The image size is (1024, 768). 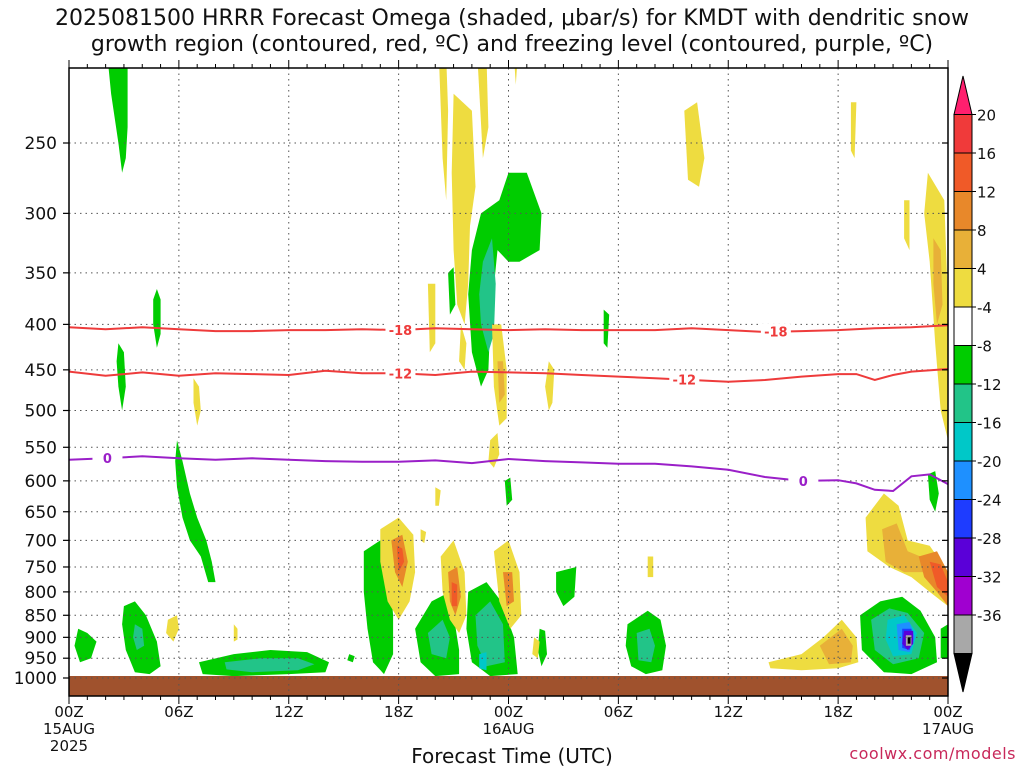 What do you see at coordinates (982, 270) in the screenshot?
I see `colorbar-label-4: 4` at bounding box center [982, 270].